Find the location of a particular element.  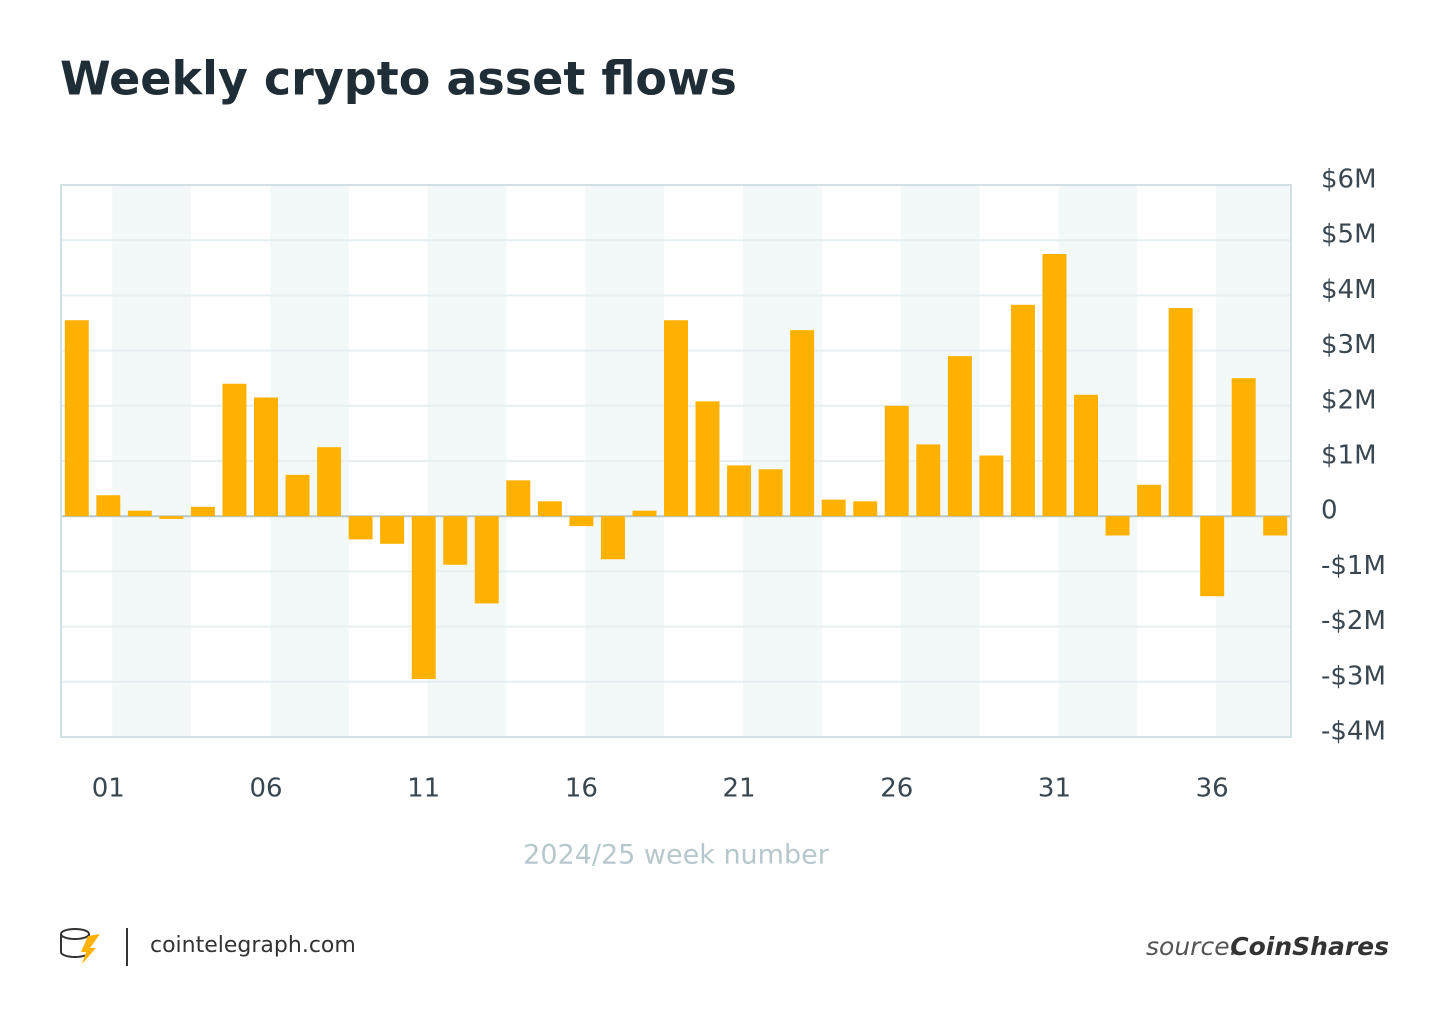

x-tick-label: 16 is located at coordinates (581, 789).